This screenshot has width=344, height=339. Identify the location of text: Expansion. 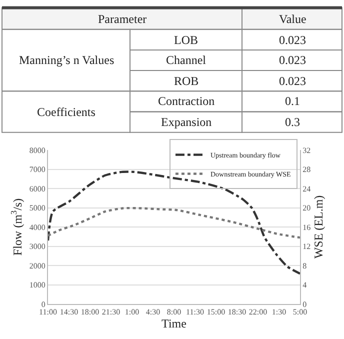
(186, 122).